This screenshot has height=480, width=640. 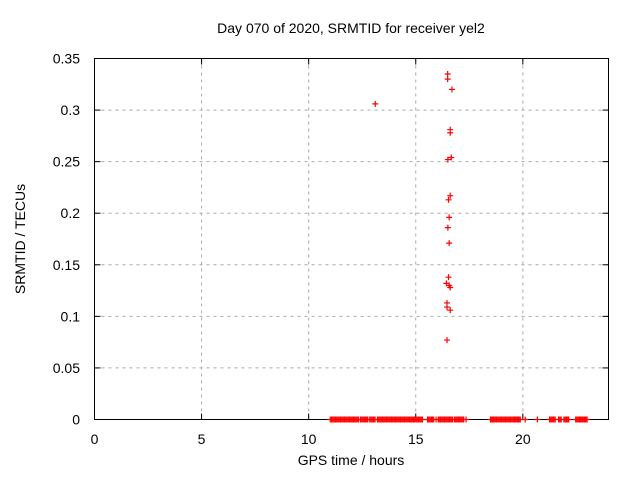 I want to click on x-tick-label: 15, so click(x=416, y=439).